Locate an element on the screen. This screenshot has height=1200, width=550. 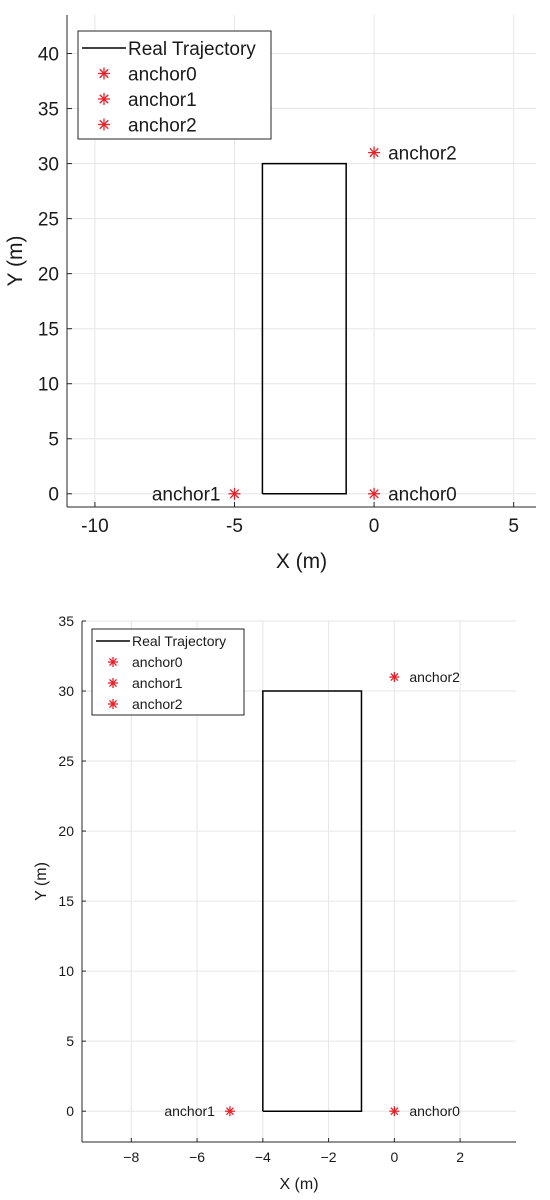
x-tick-label: −2 is located at coordinates (329, 1157).